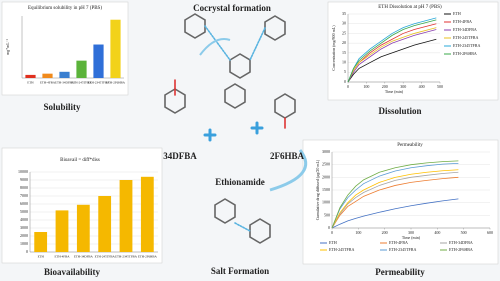  I want to click on chart-title: Bioavail = diff*diss, so click(80, 160).